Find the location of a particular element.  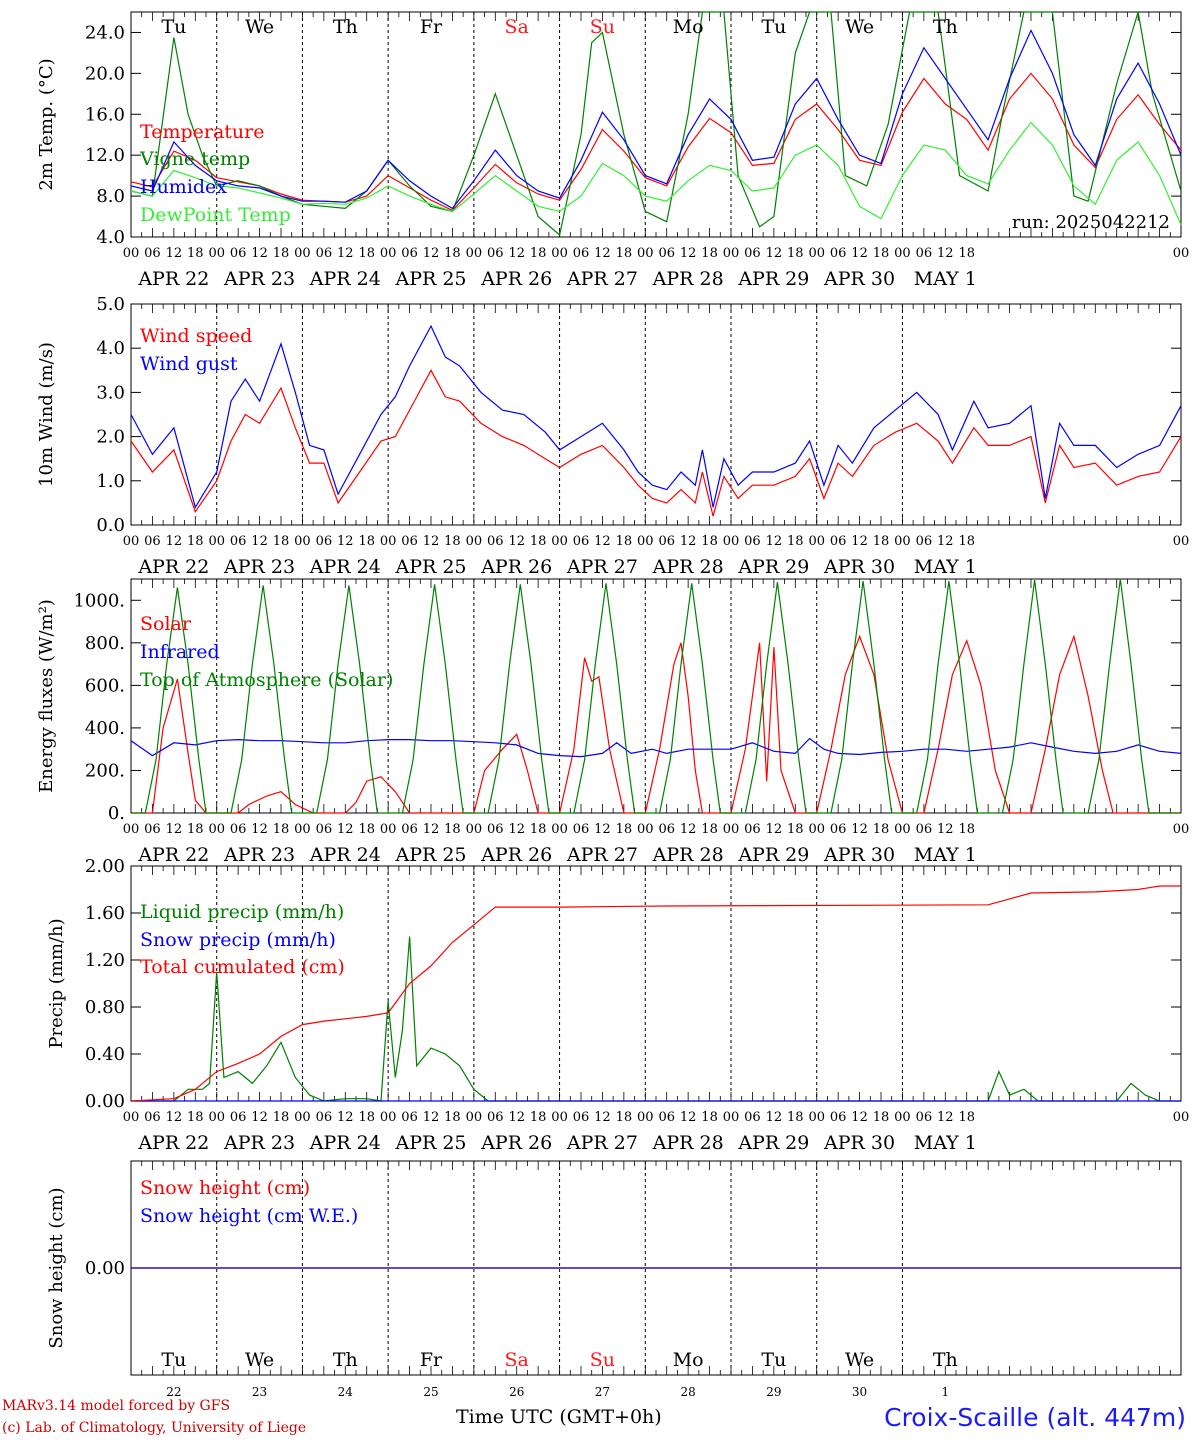

legend-entry: Liquid precip (mm/h) is located at coordinates (242, 912).